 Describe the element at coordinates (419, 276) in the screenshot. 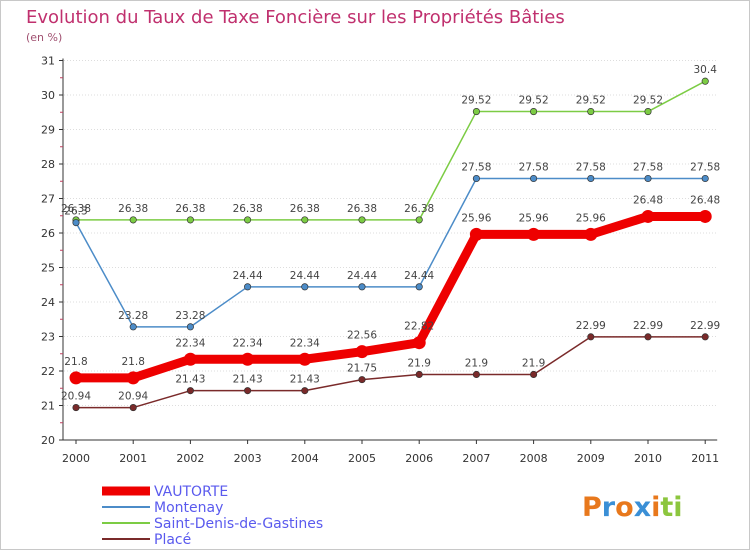

I see `data-label: 24.44` at that location.